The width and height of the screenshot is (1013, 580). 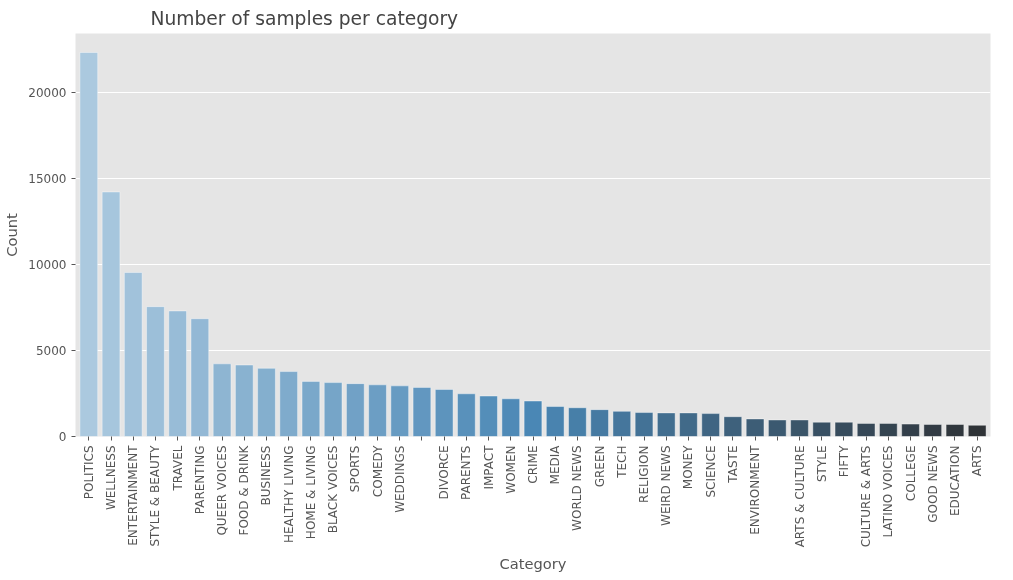 What do you see at coordinates (133, 495) in the screenshot?
I see `x-tick-label: ENTERTAINMENT` at bounding box center [133, 495].